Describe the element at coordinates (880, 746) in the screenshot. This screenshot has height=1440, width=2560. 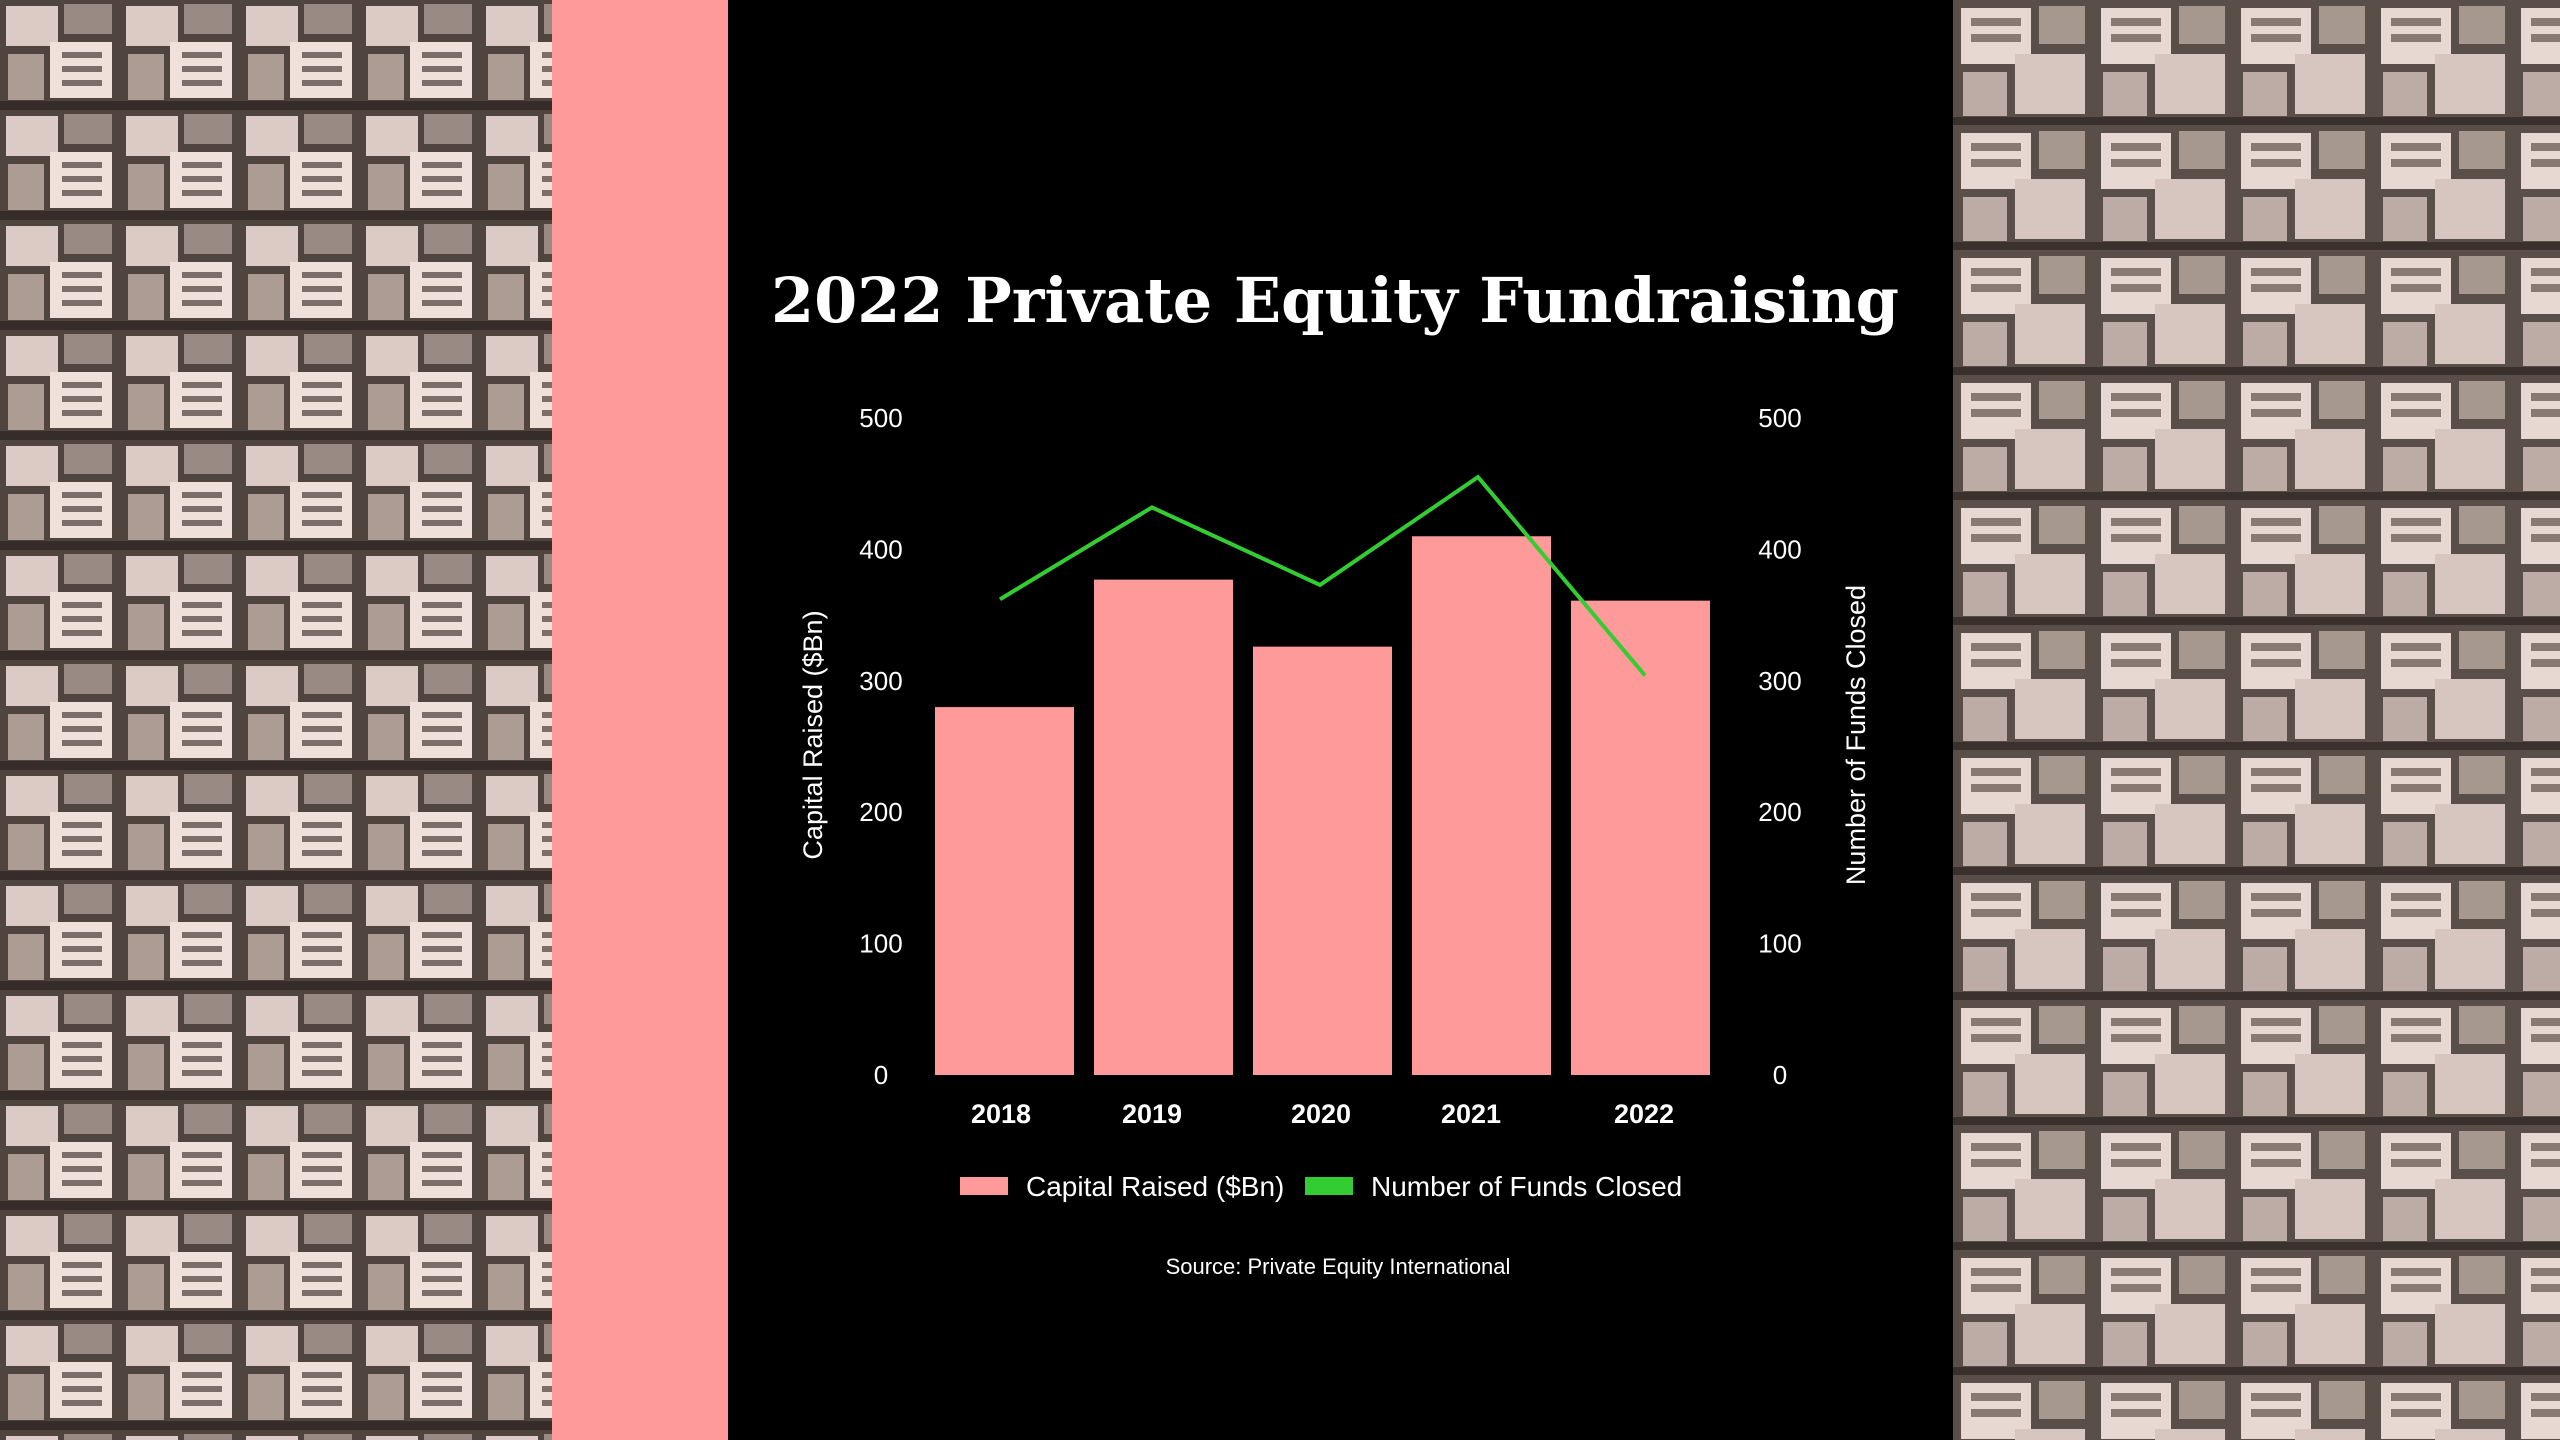
I see `y-axis-left: 0 100 200 300 400 500` at that location.